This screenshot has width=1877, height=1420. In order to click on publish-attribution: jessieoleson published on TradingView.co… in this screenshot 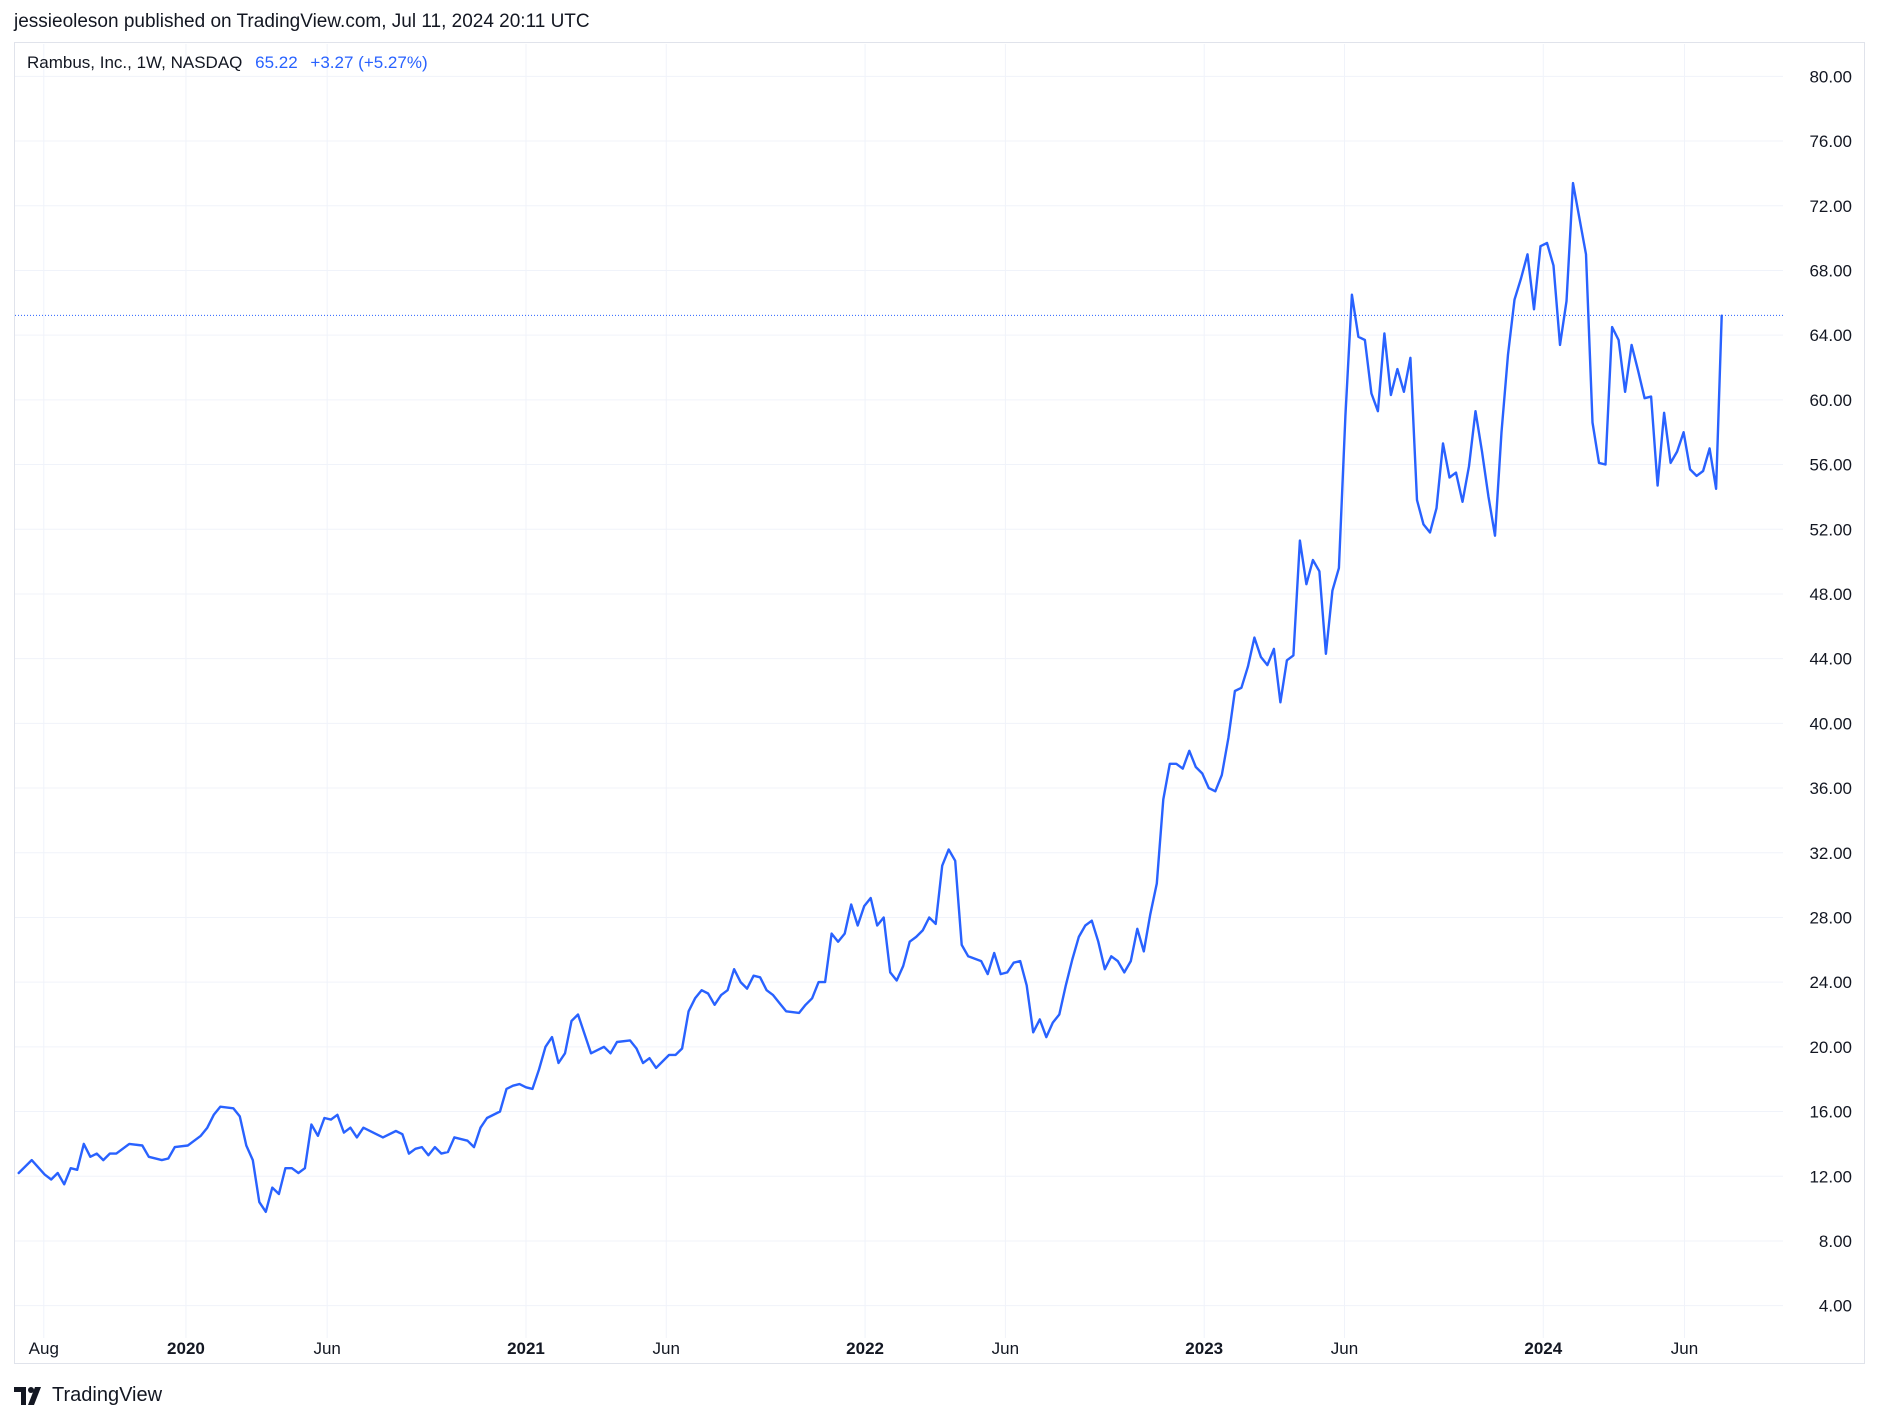, I will do `click(302, 21)`.